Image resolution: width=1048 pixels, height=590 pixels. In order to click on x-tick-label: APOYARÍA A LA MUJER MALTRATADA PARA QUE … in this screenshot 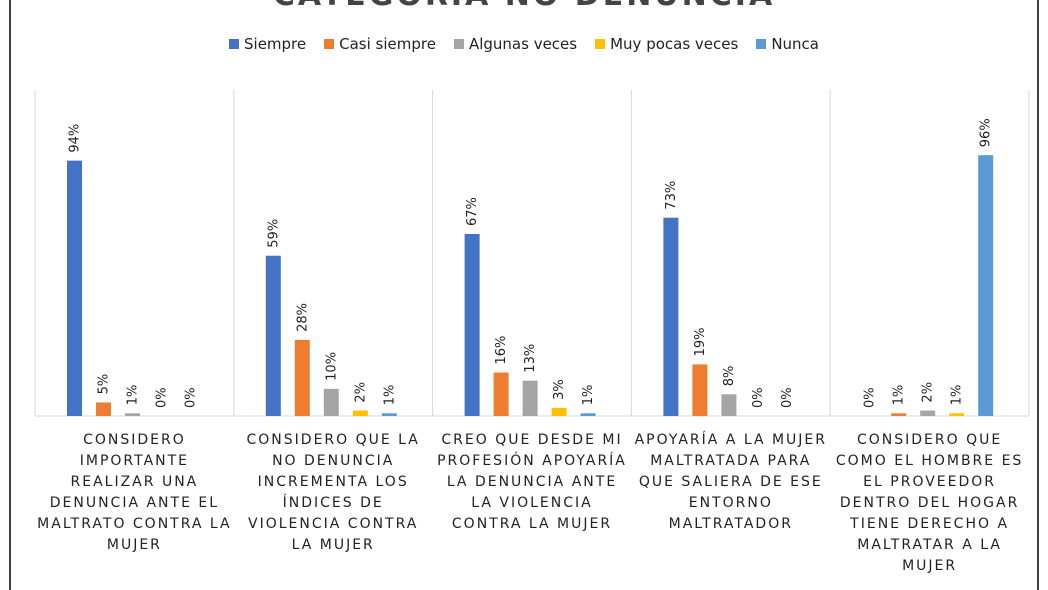, I will do `click(730, 482)`.